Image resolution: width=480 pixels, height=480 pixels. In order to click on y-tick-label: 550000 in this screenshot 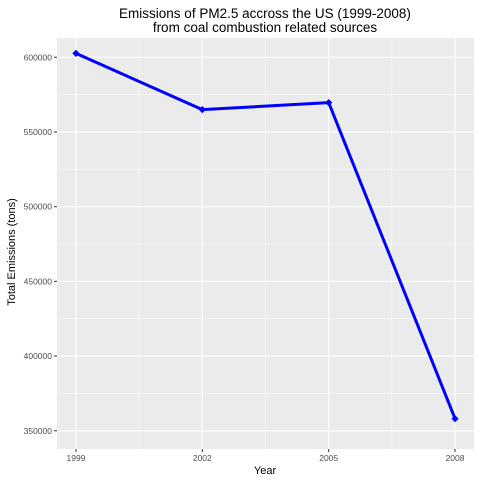, I will do `click(38, 132)`.